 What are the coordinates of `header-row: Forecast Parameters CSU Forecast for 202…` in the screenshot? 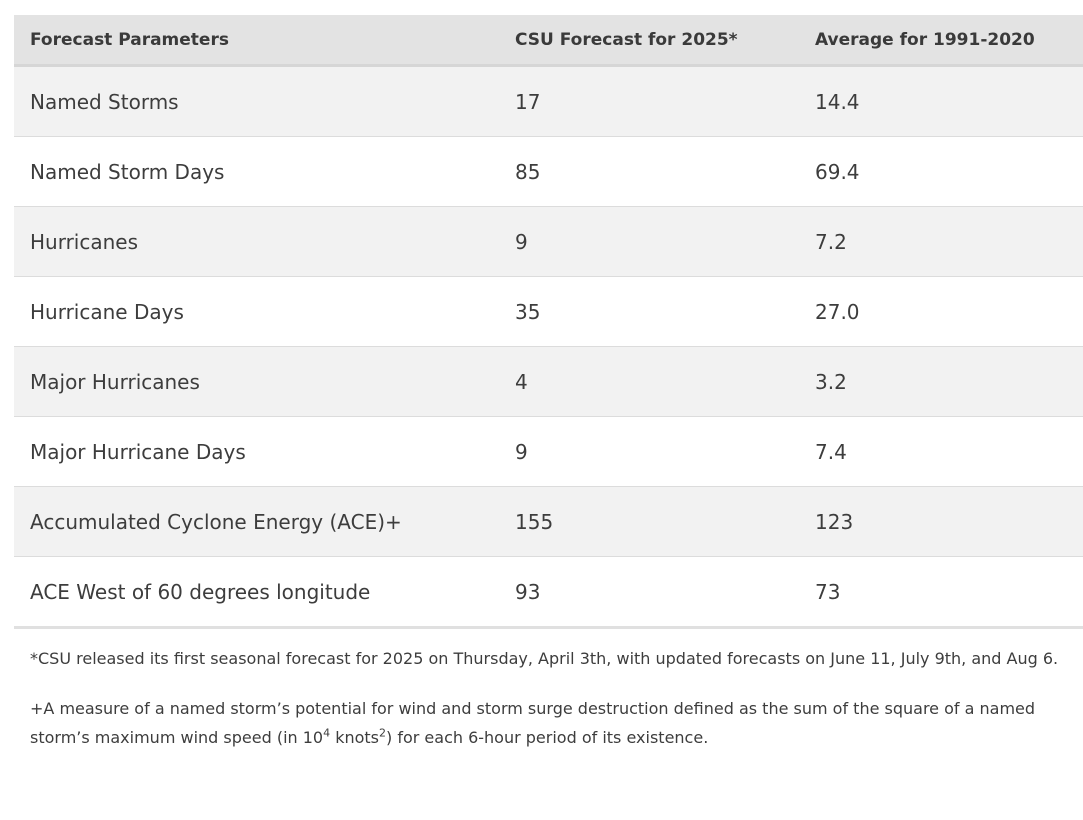 It's located at (548, 41).